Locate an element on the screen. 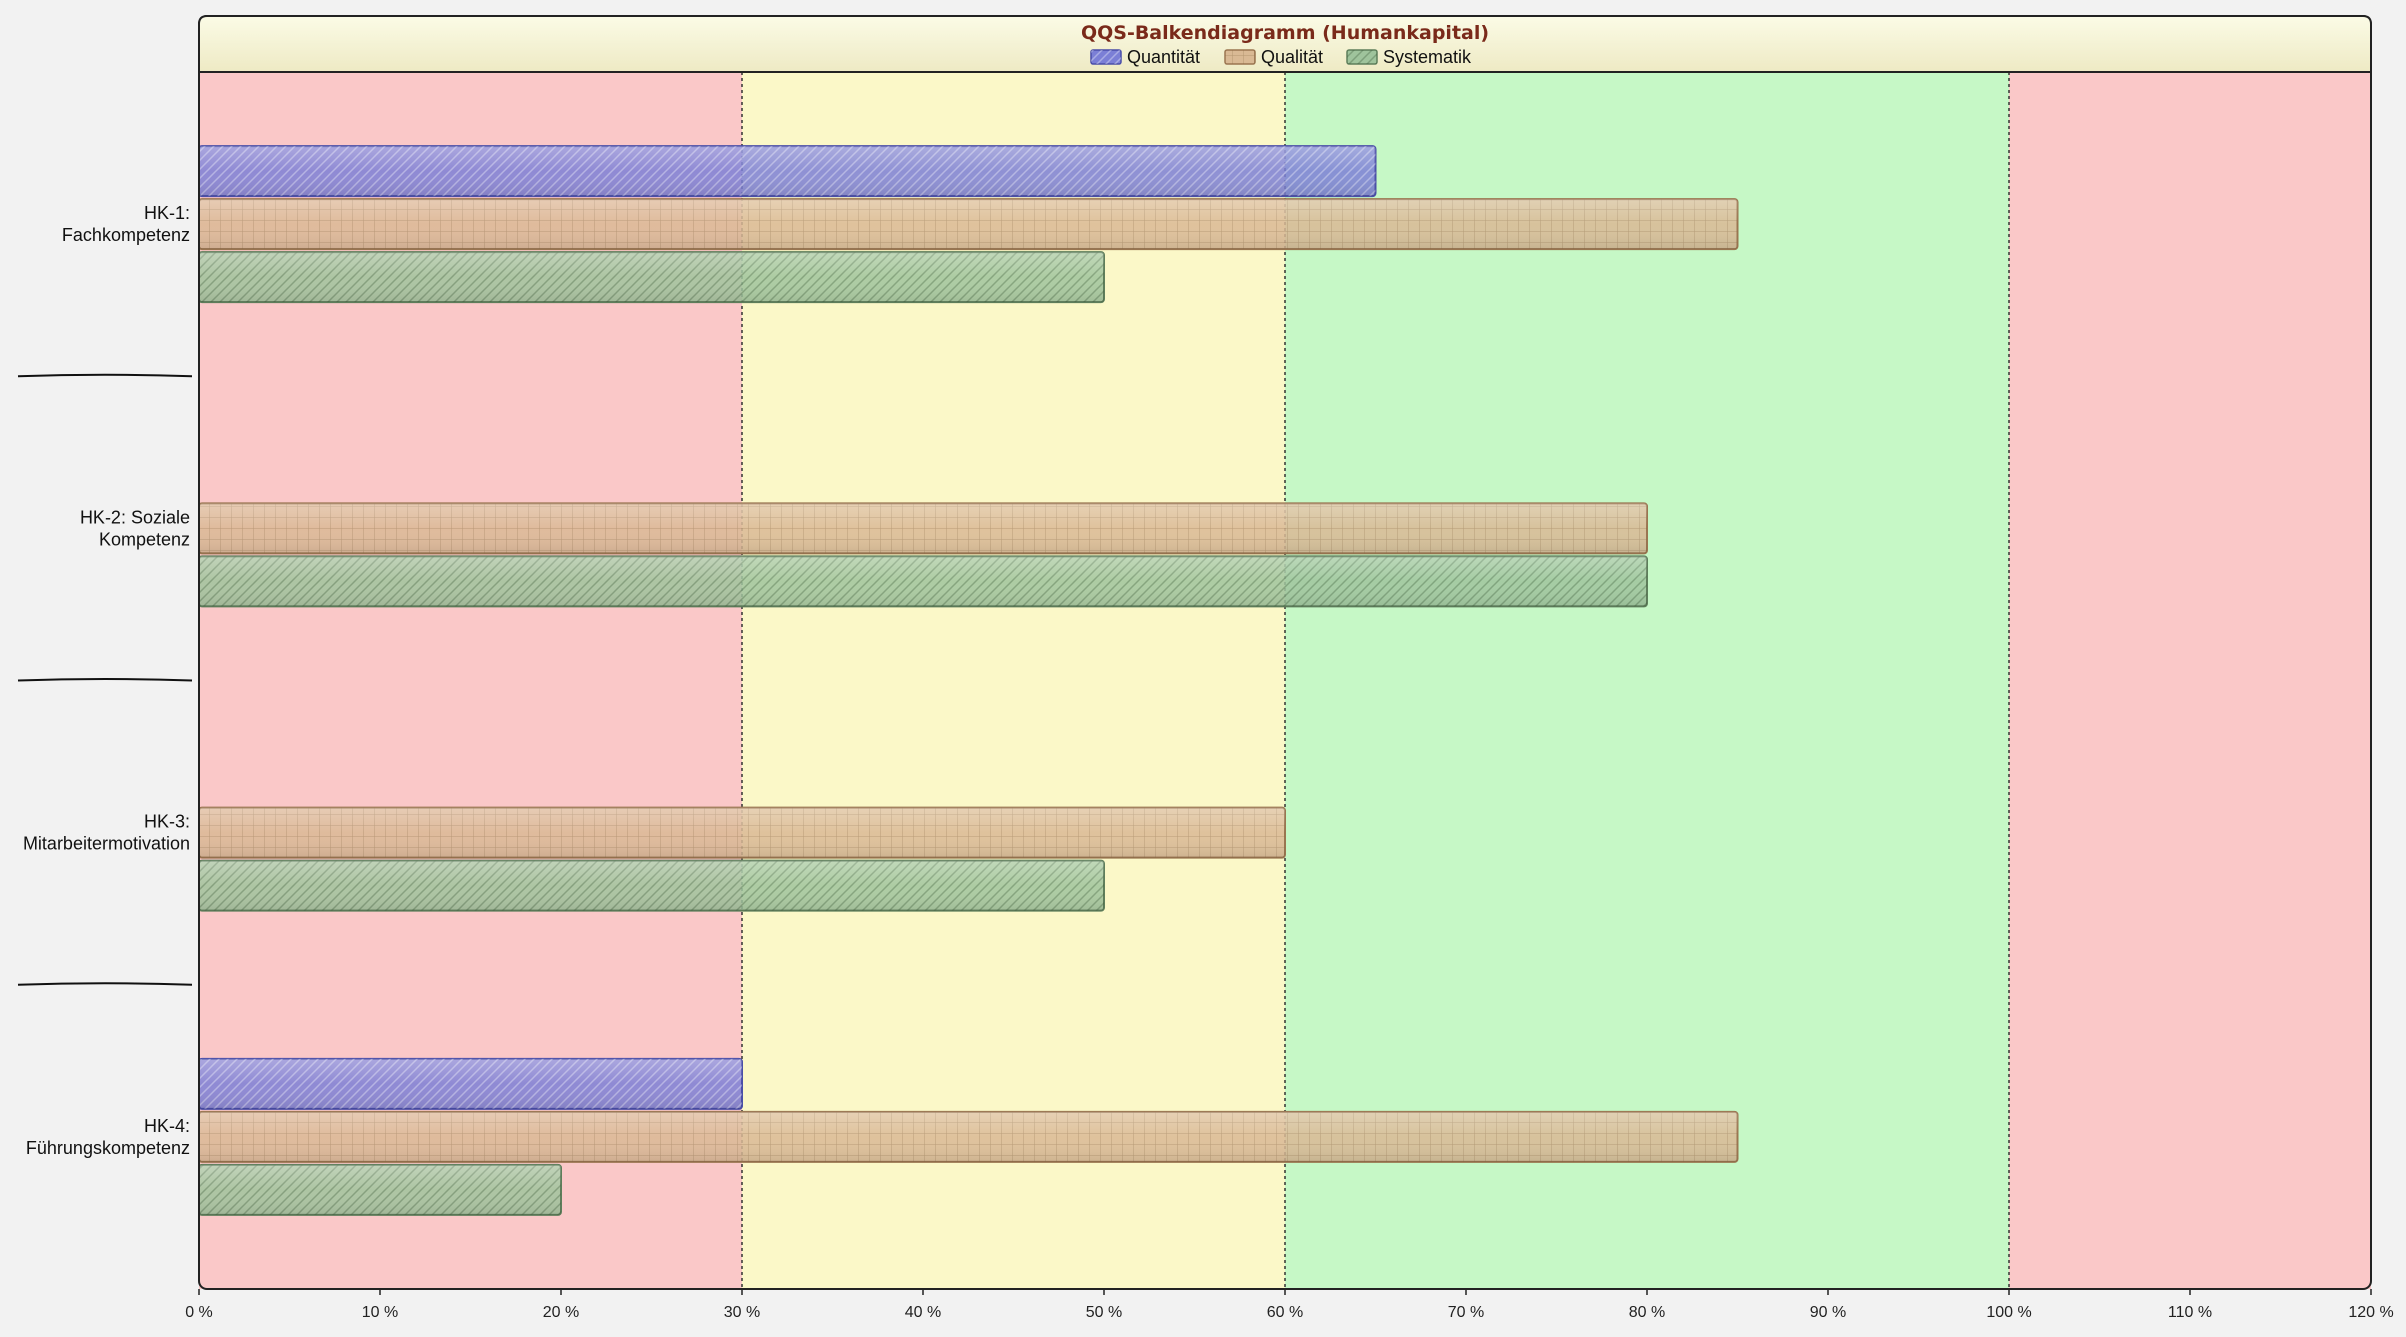 The image size is (2406, 1337). category-label-2: HK-2: Soziale is located at coordinates (135, 517).